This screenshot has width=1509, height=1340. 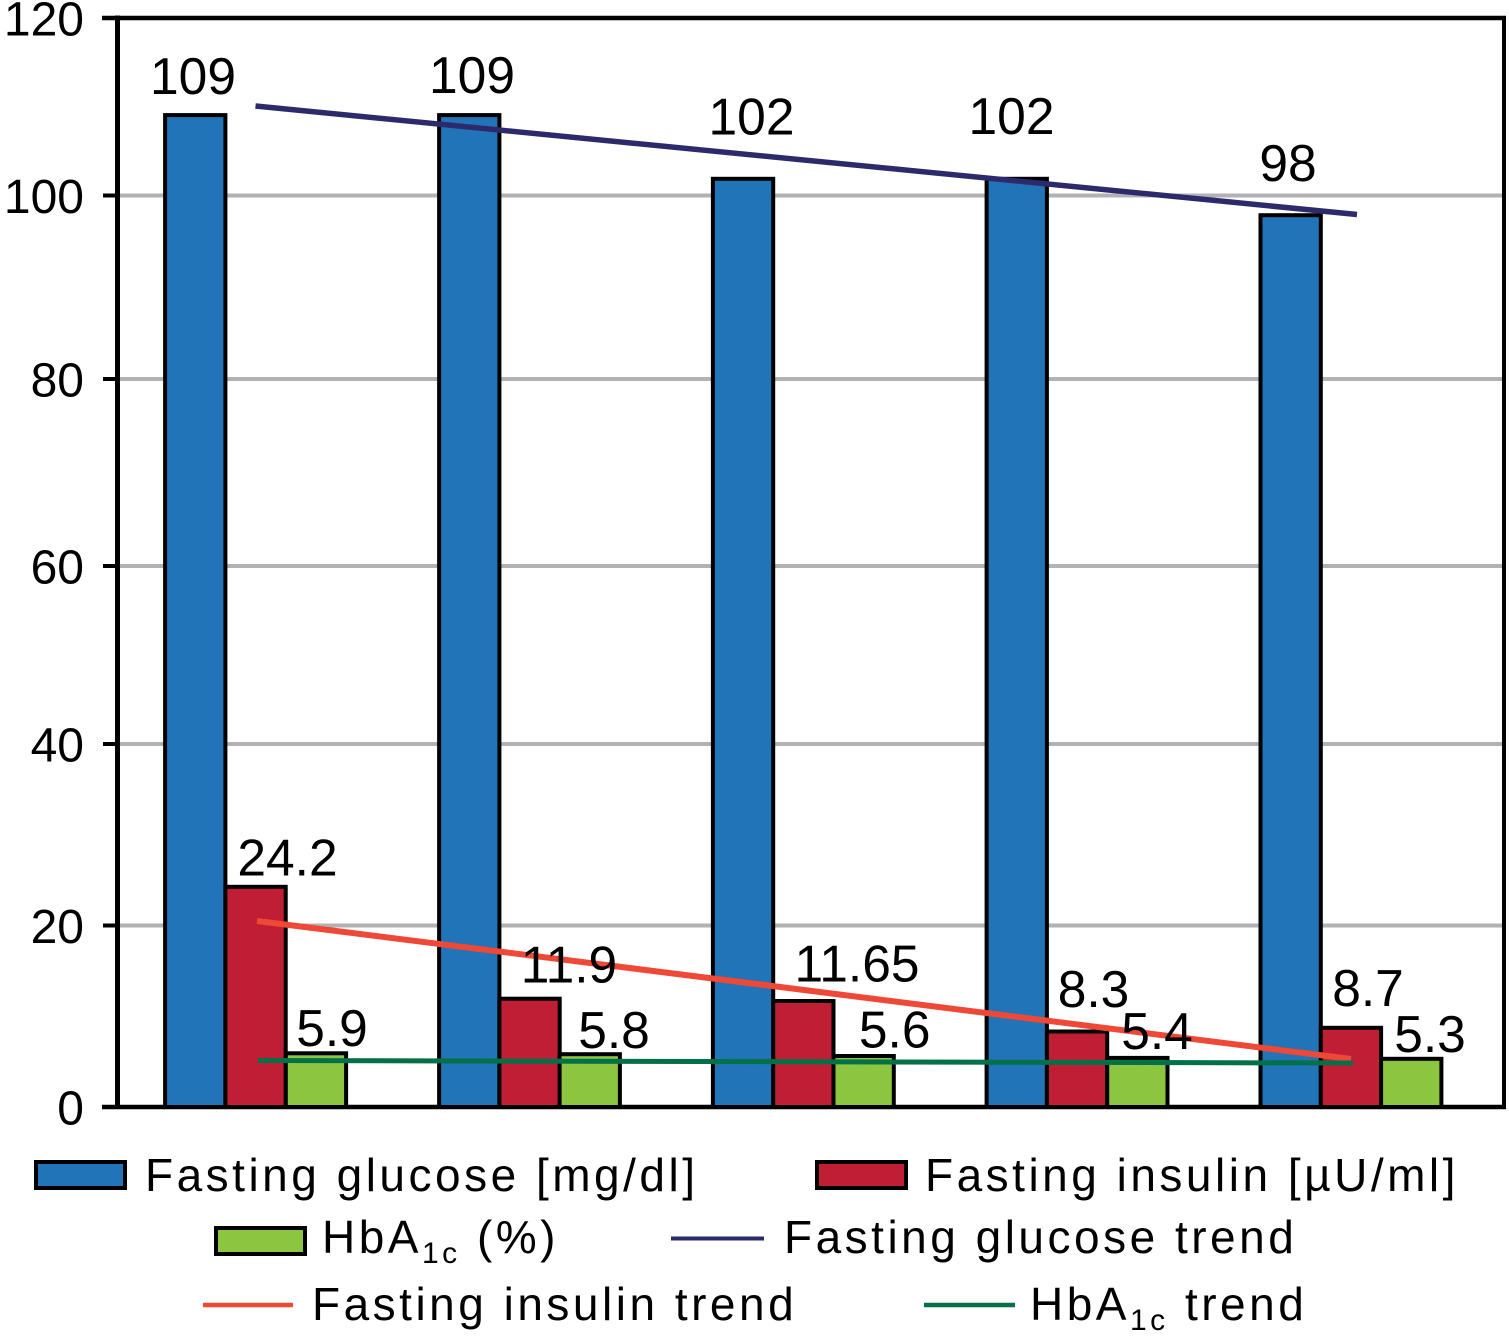 I want to click on svg-text: Fasting glucose [mg/dl], so click(x=422, y=1175).